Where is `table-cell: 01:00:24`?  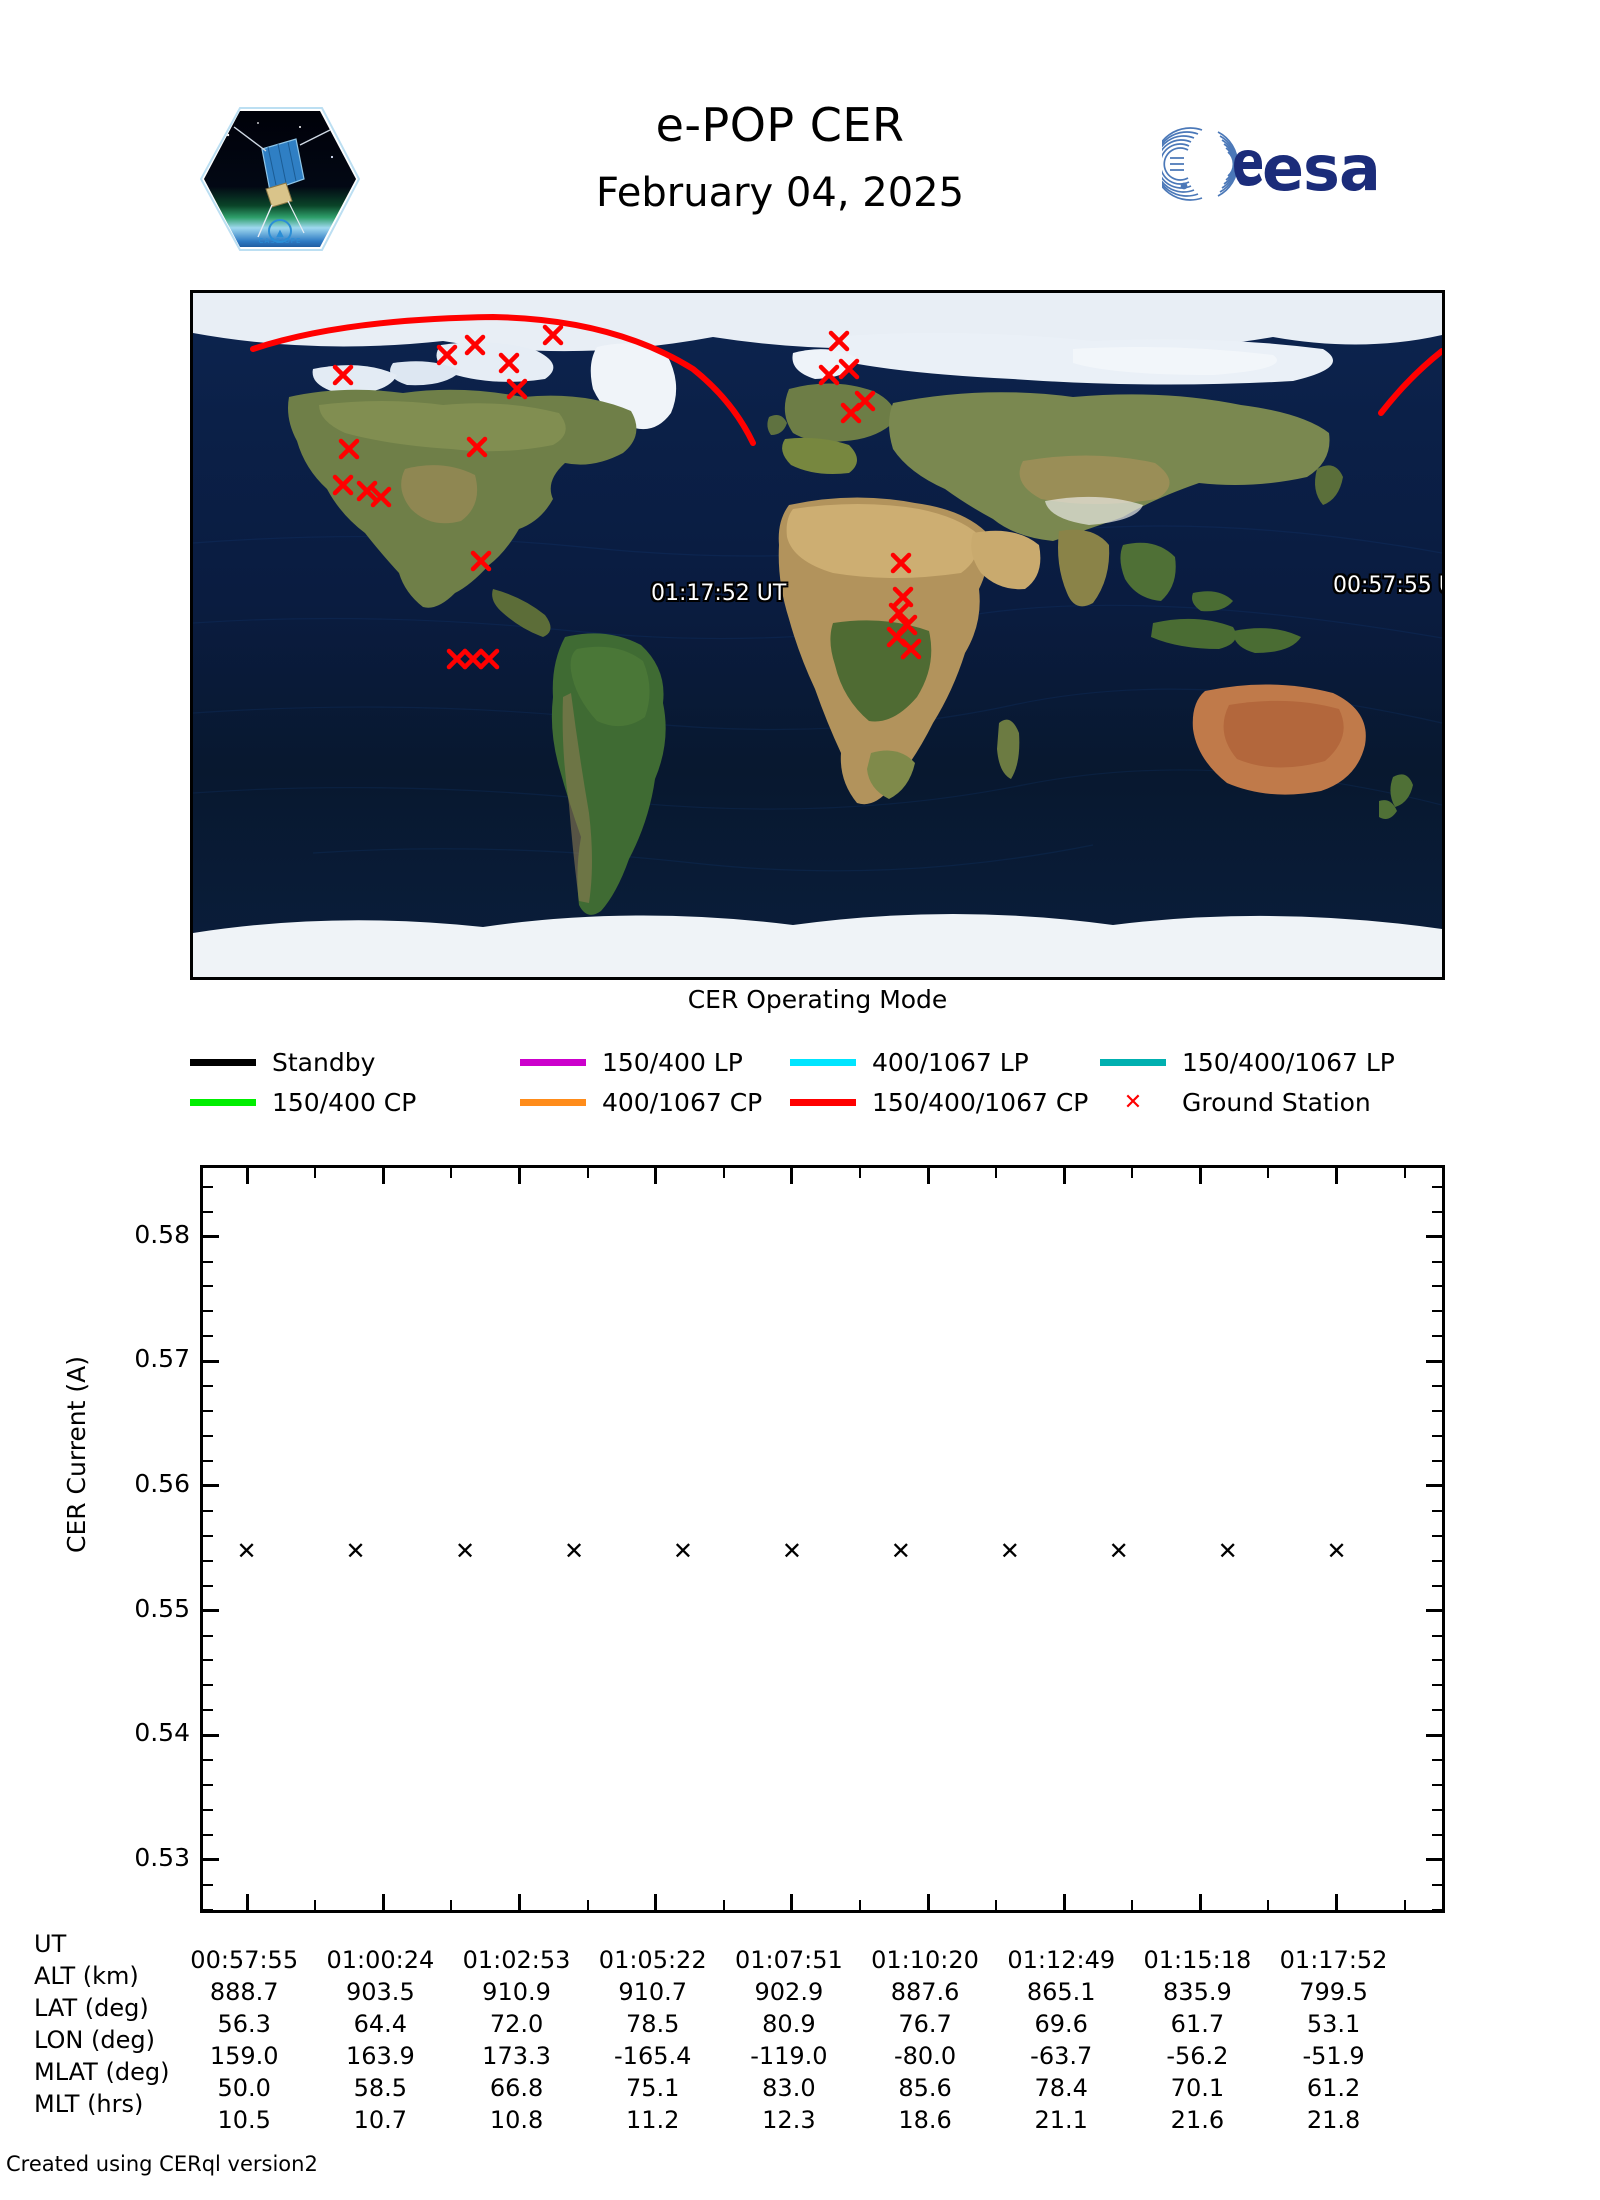 table-cell: 01:00:24 is located at coordinates (380, 1960).